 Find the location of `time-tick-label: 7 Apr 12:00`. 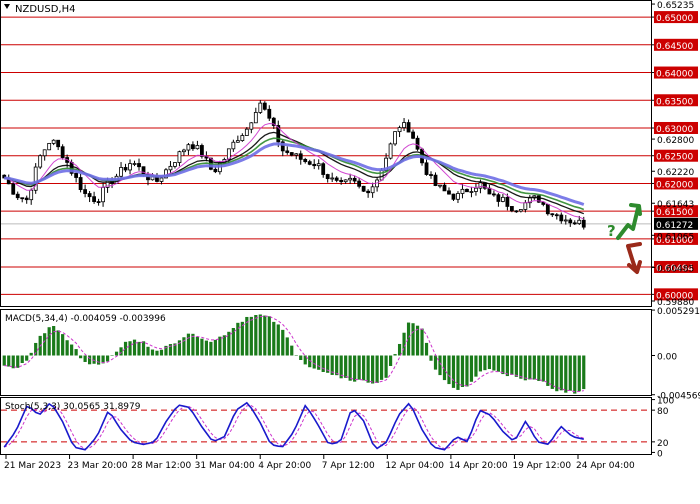

time-tick-label: 7 Apr 12:00 is located at coordinates (348, 466).